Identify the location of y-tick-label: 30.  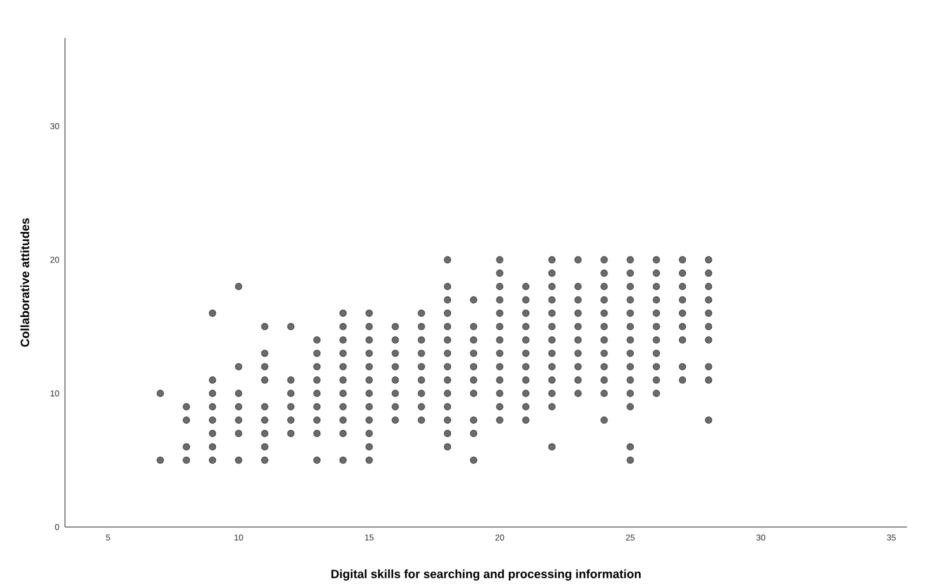
(55, 126).